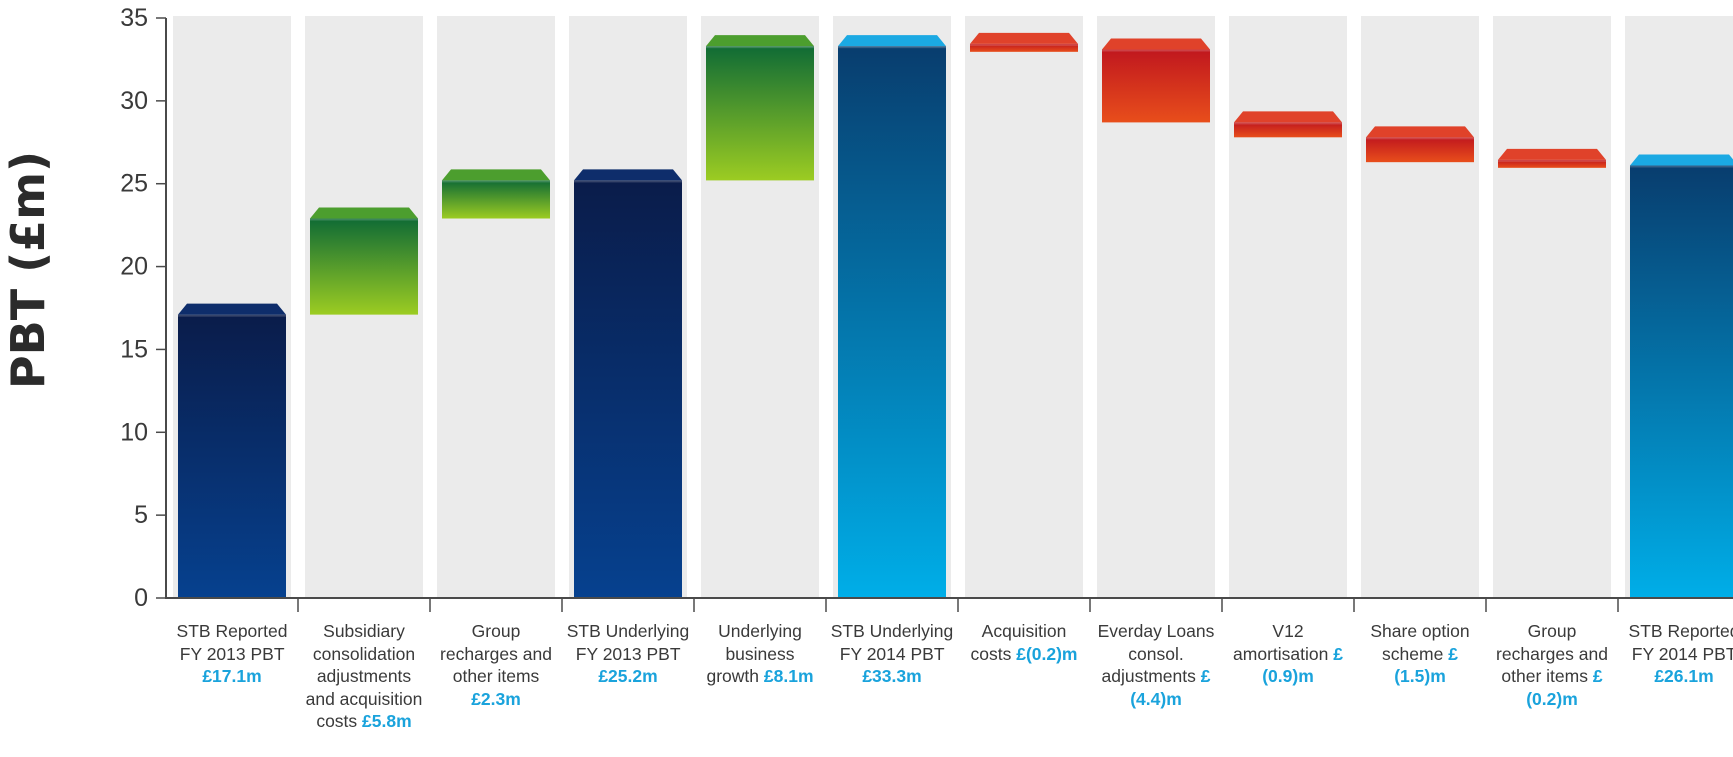  Describe the element at coordinates (134, 18) in the screenshot. I see `y-tick-label: 35` at that location.